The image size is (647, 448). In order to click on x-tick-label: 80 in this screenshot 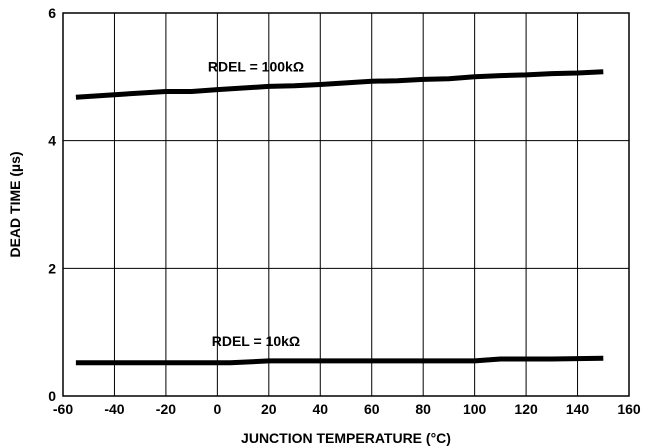, I will do `click(423, 409)`.